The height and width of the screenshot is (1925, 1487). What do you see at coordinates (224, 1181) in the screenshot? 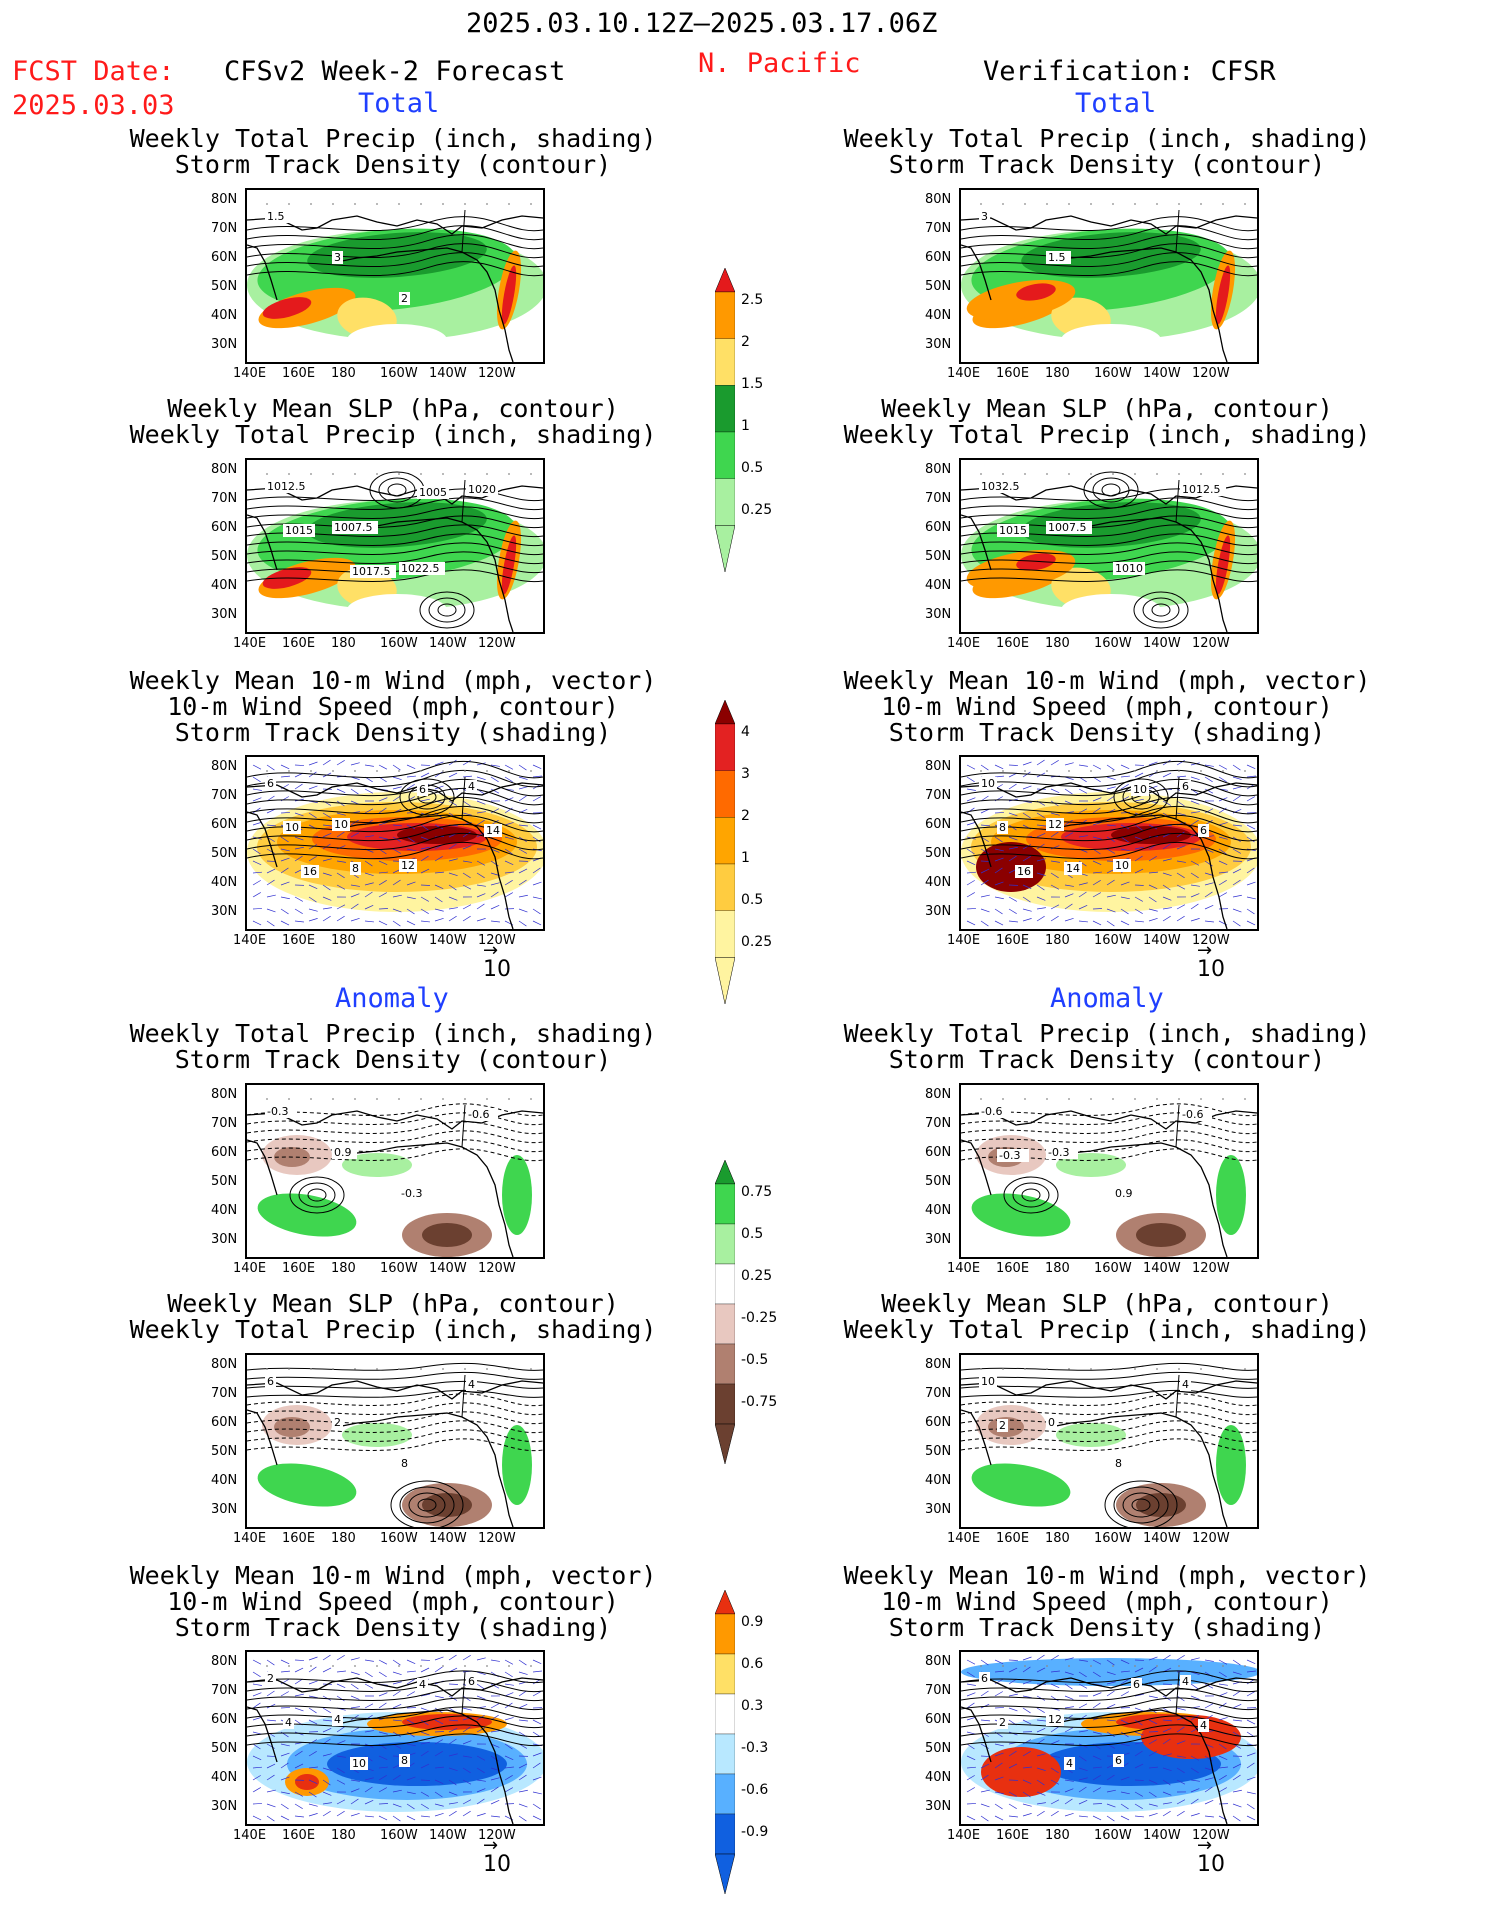
I see `lat-tick: 50N` at bounding box center [224, 1181].